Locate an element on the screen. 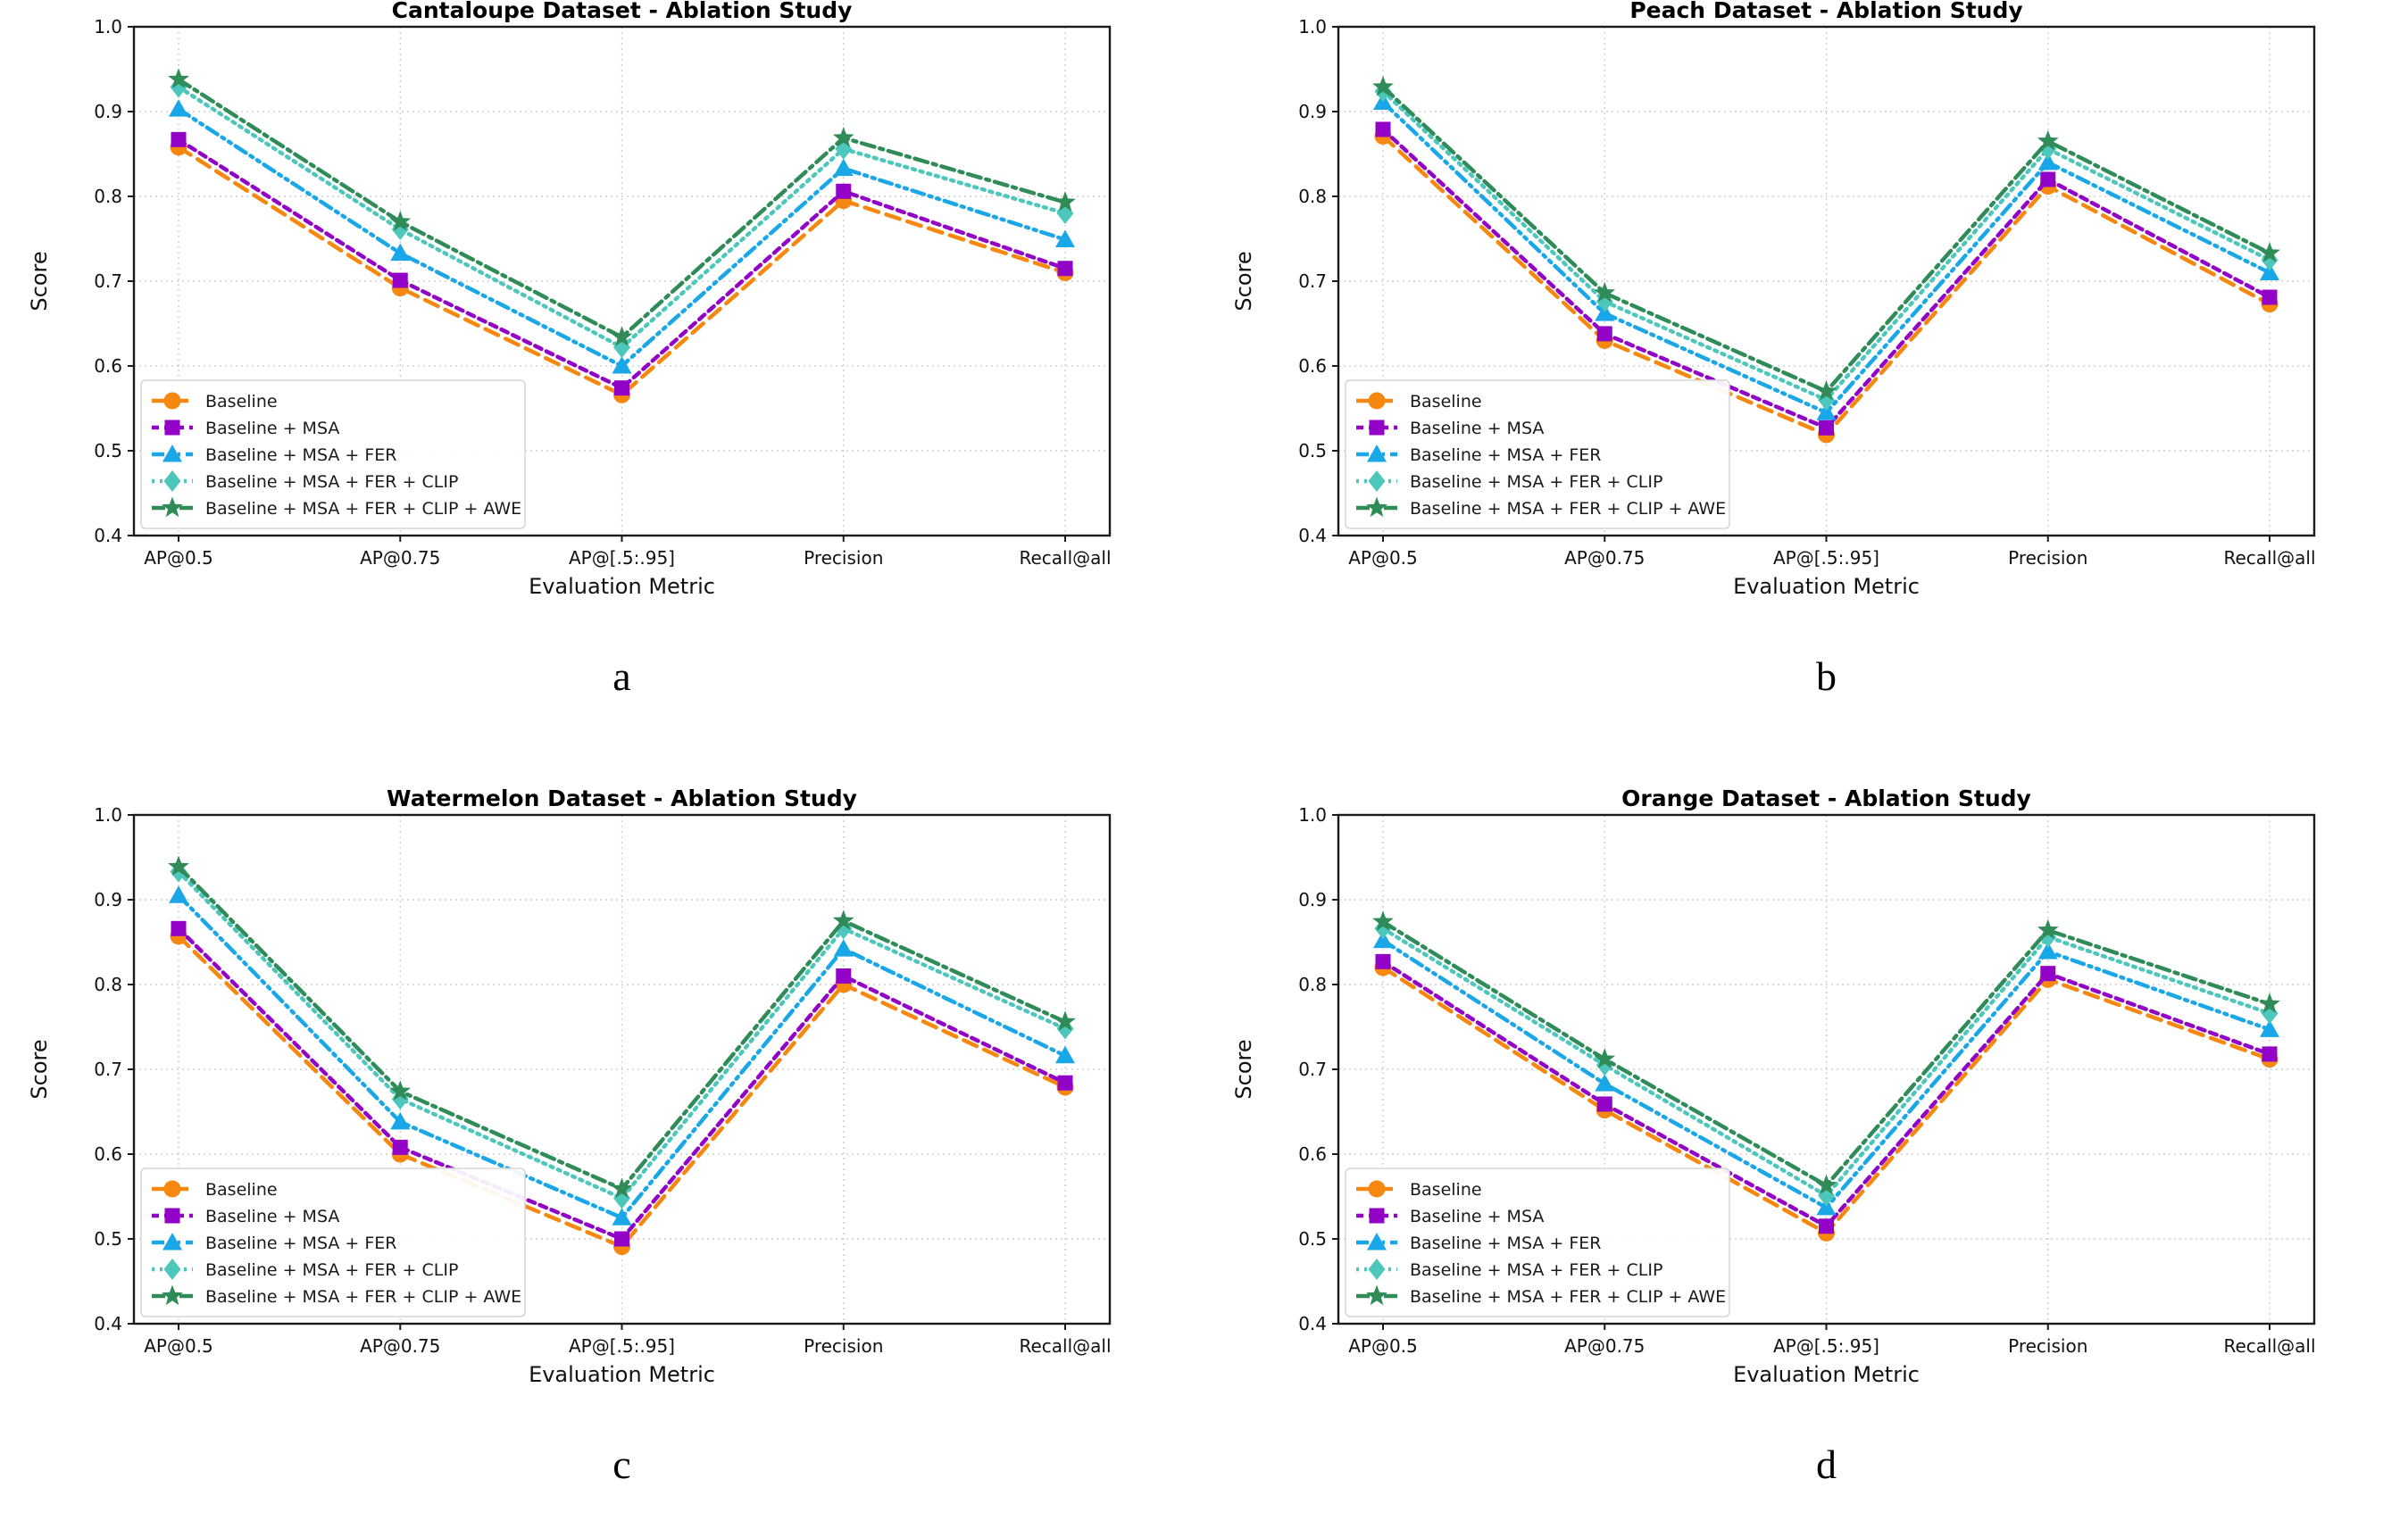  legend-marker-triangle is located at coordinates (1377, 1242).